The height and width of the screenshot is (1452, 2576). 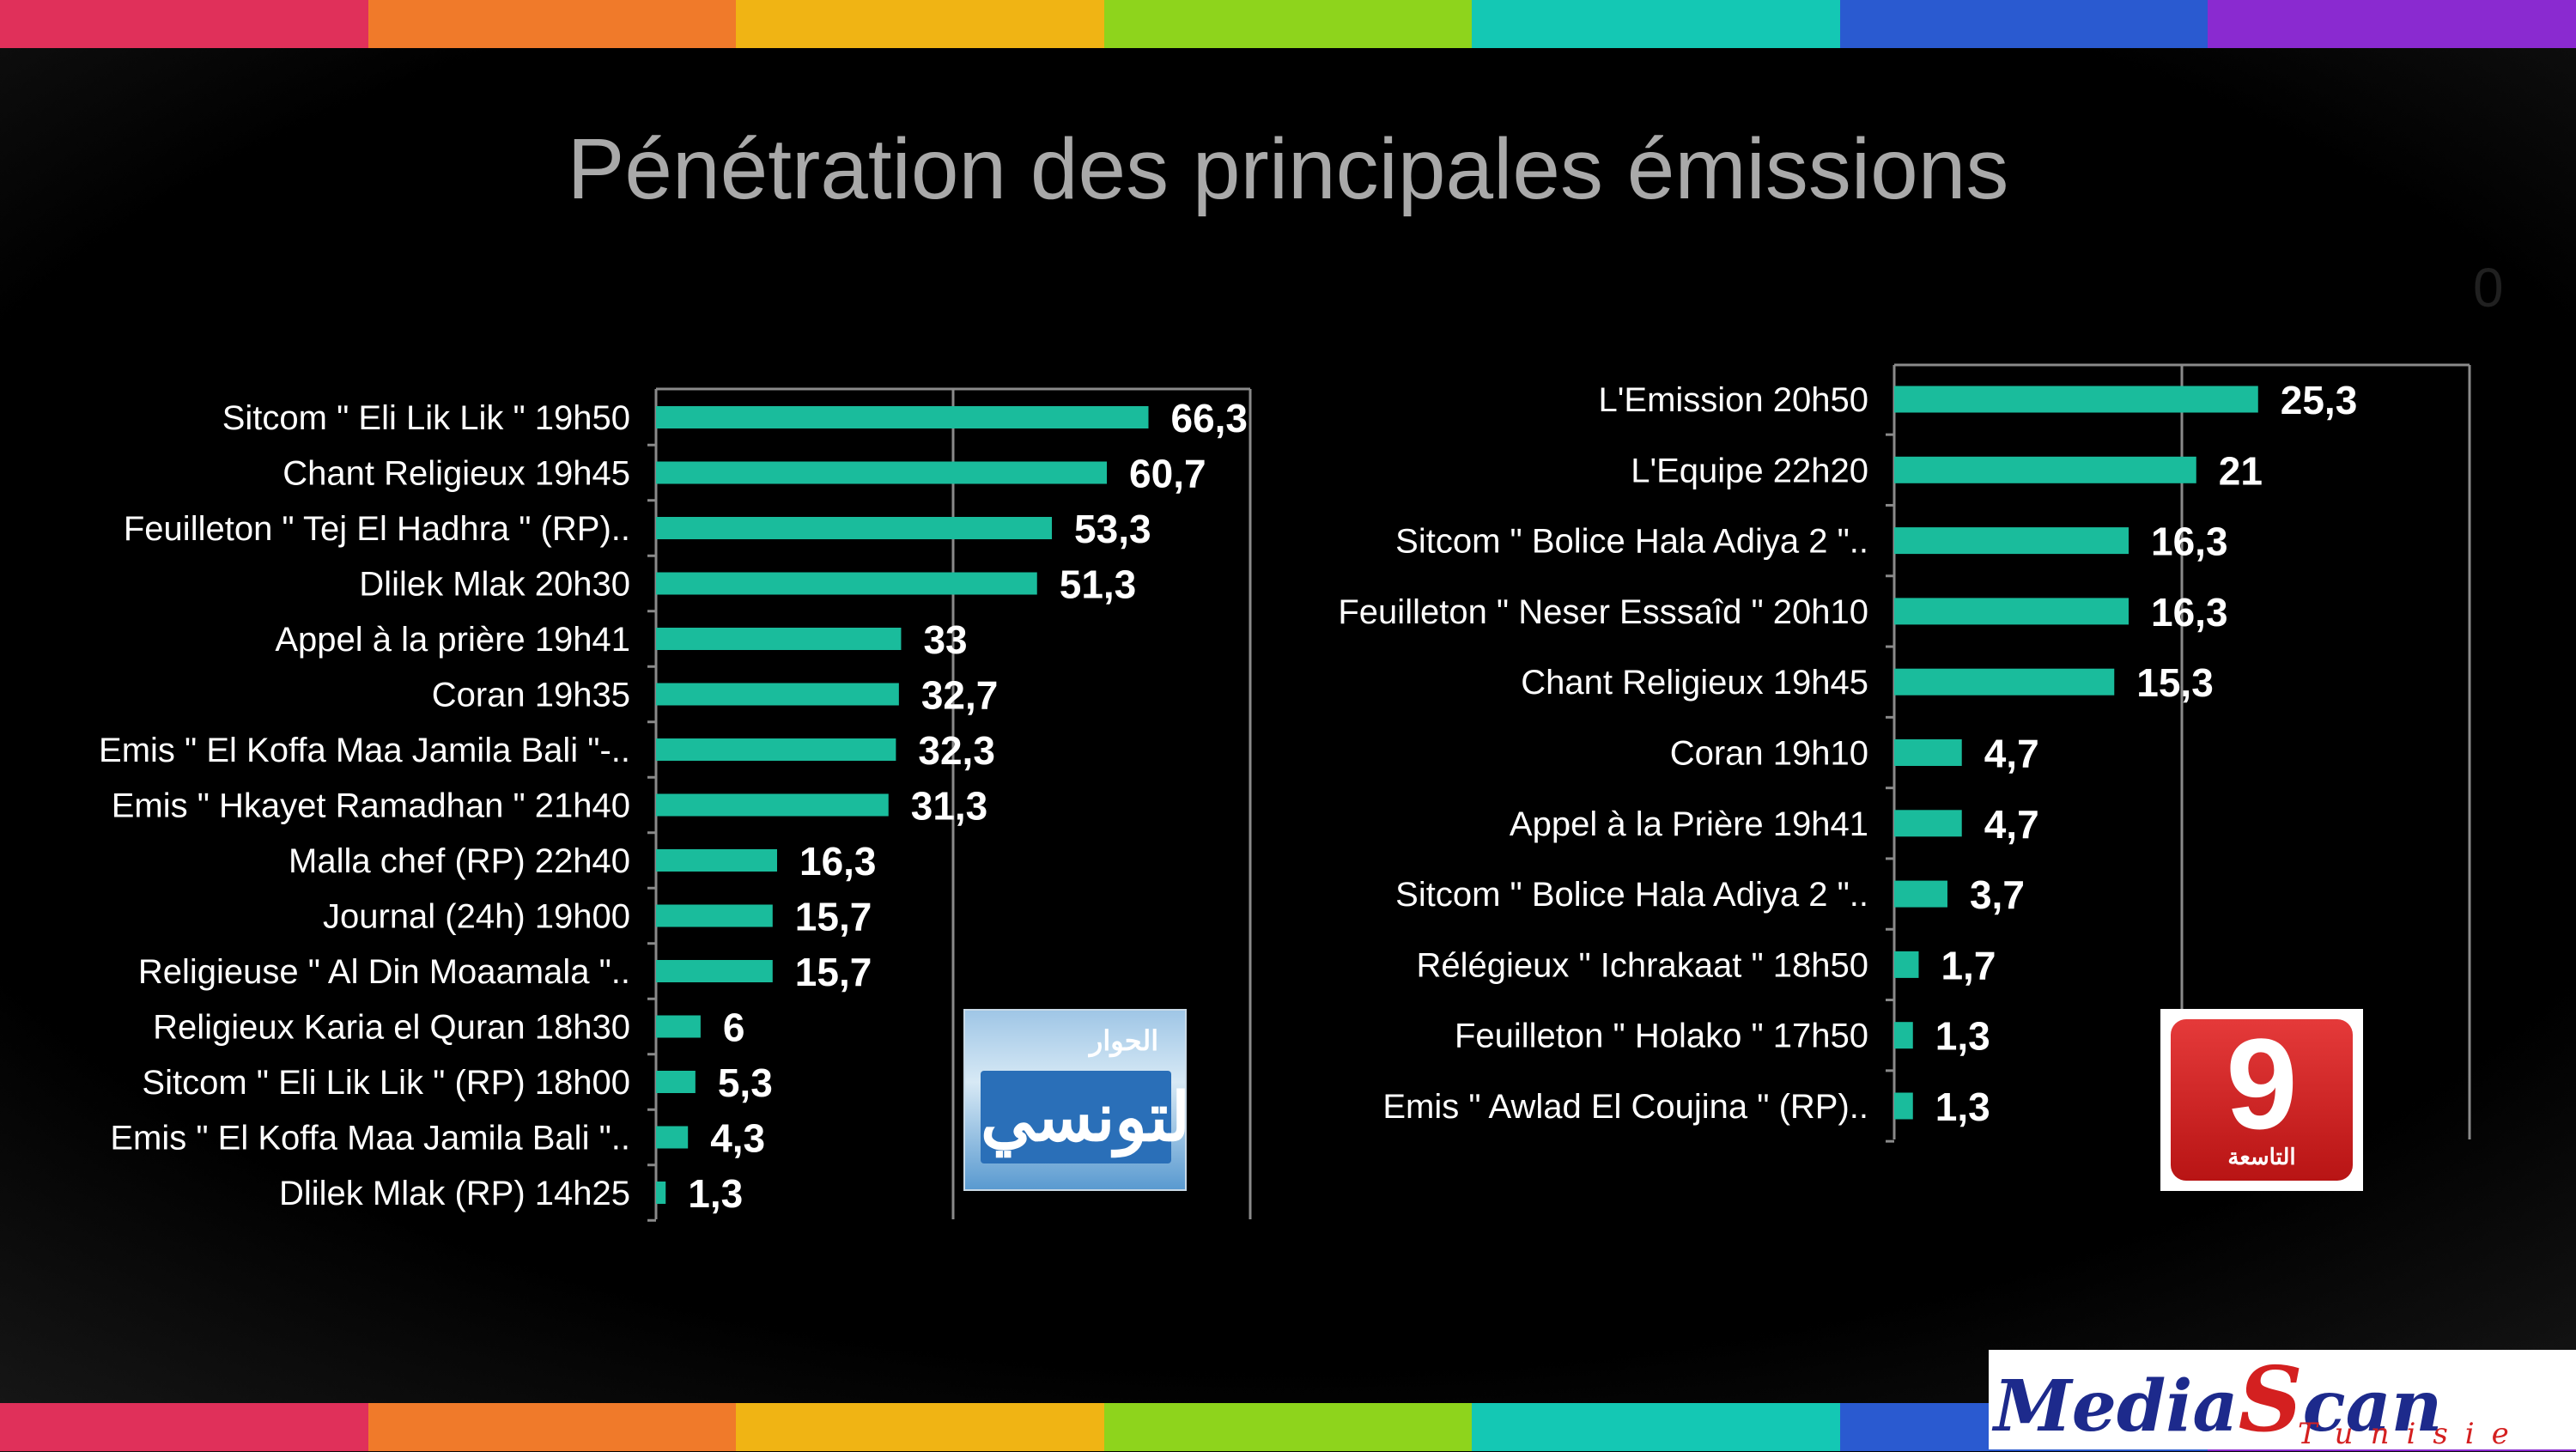 What do you see at coordinates (950, 806) in the screenshot?
I see `value-label: 31,3` at bounding box center [950, 806].